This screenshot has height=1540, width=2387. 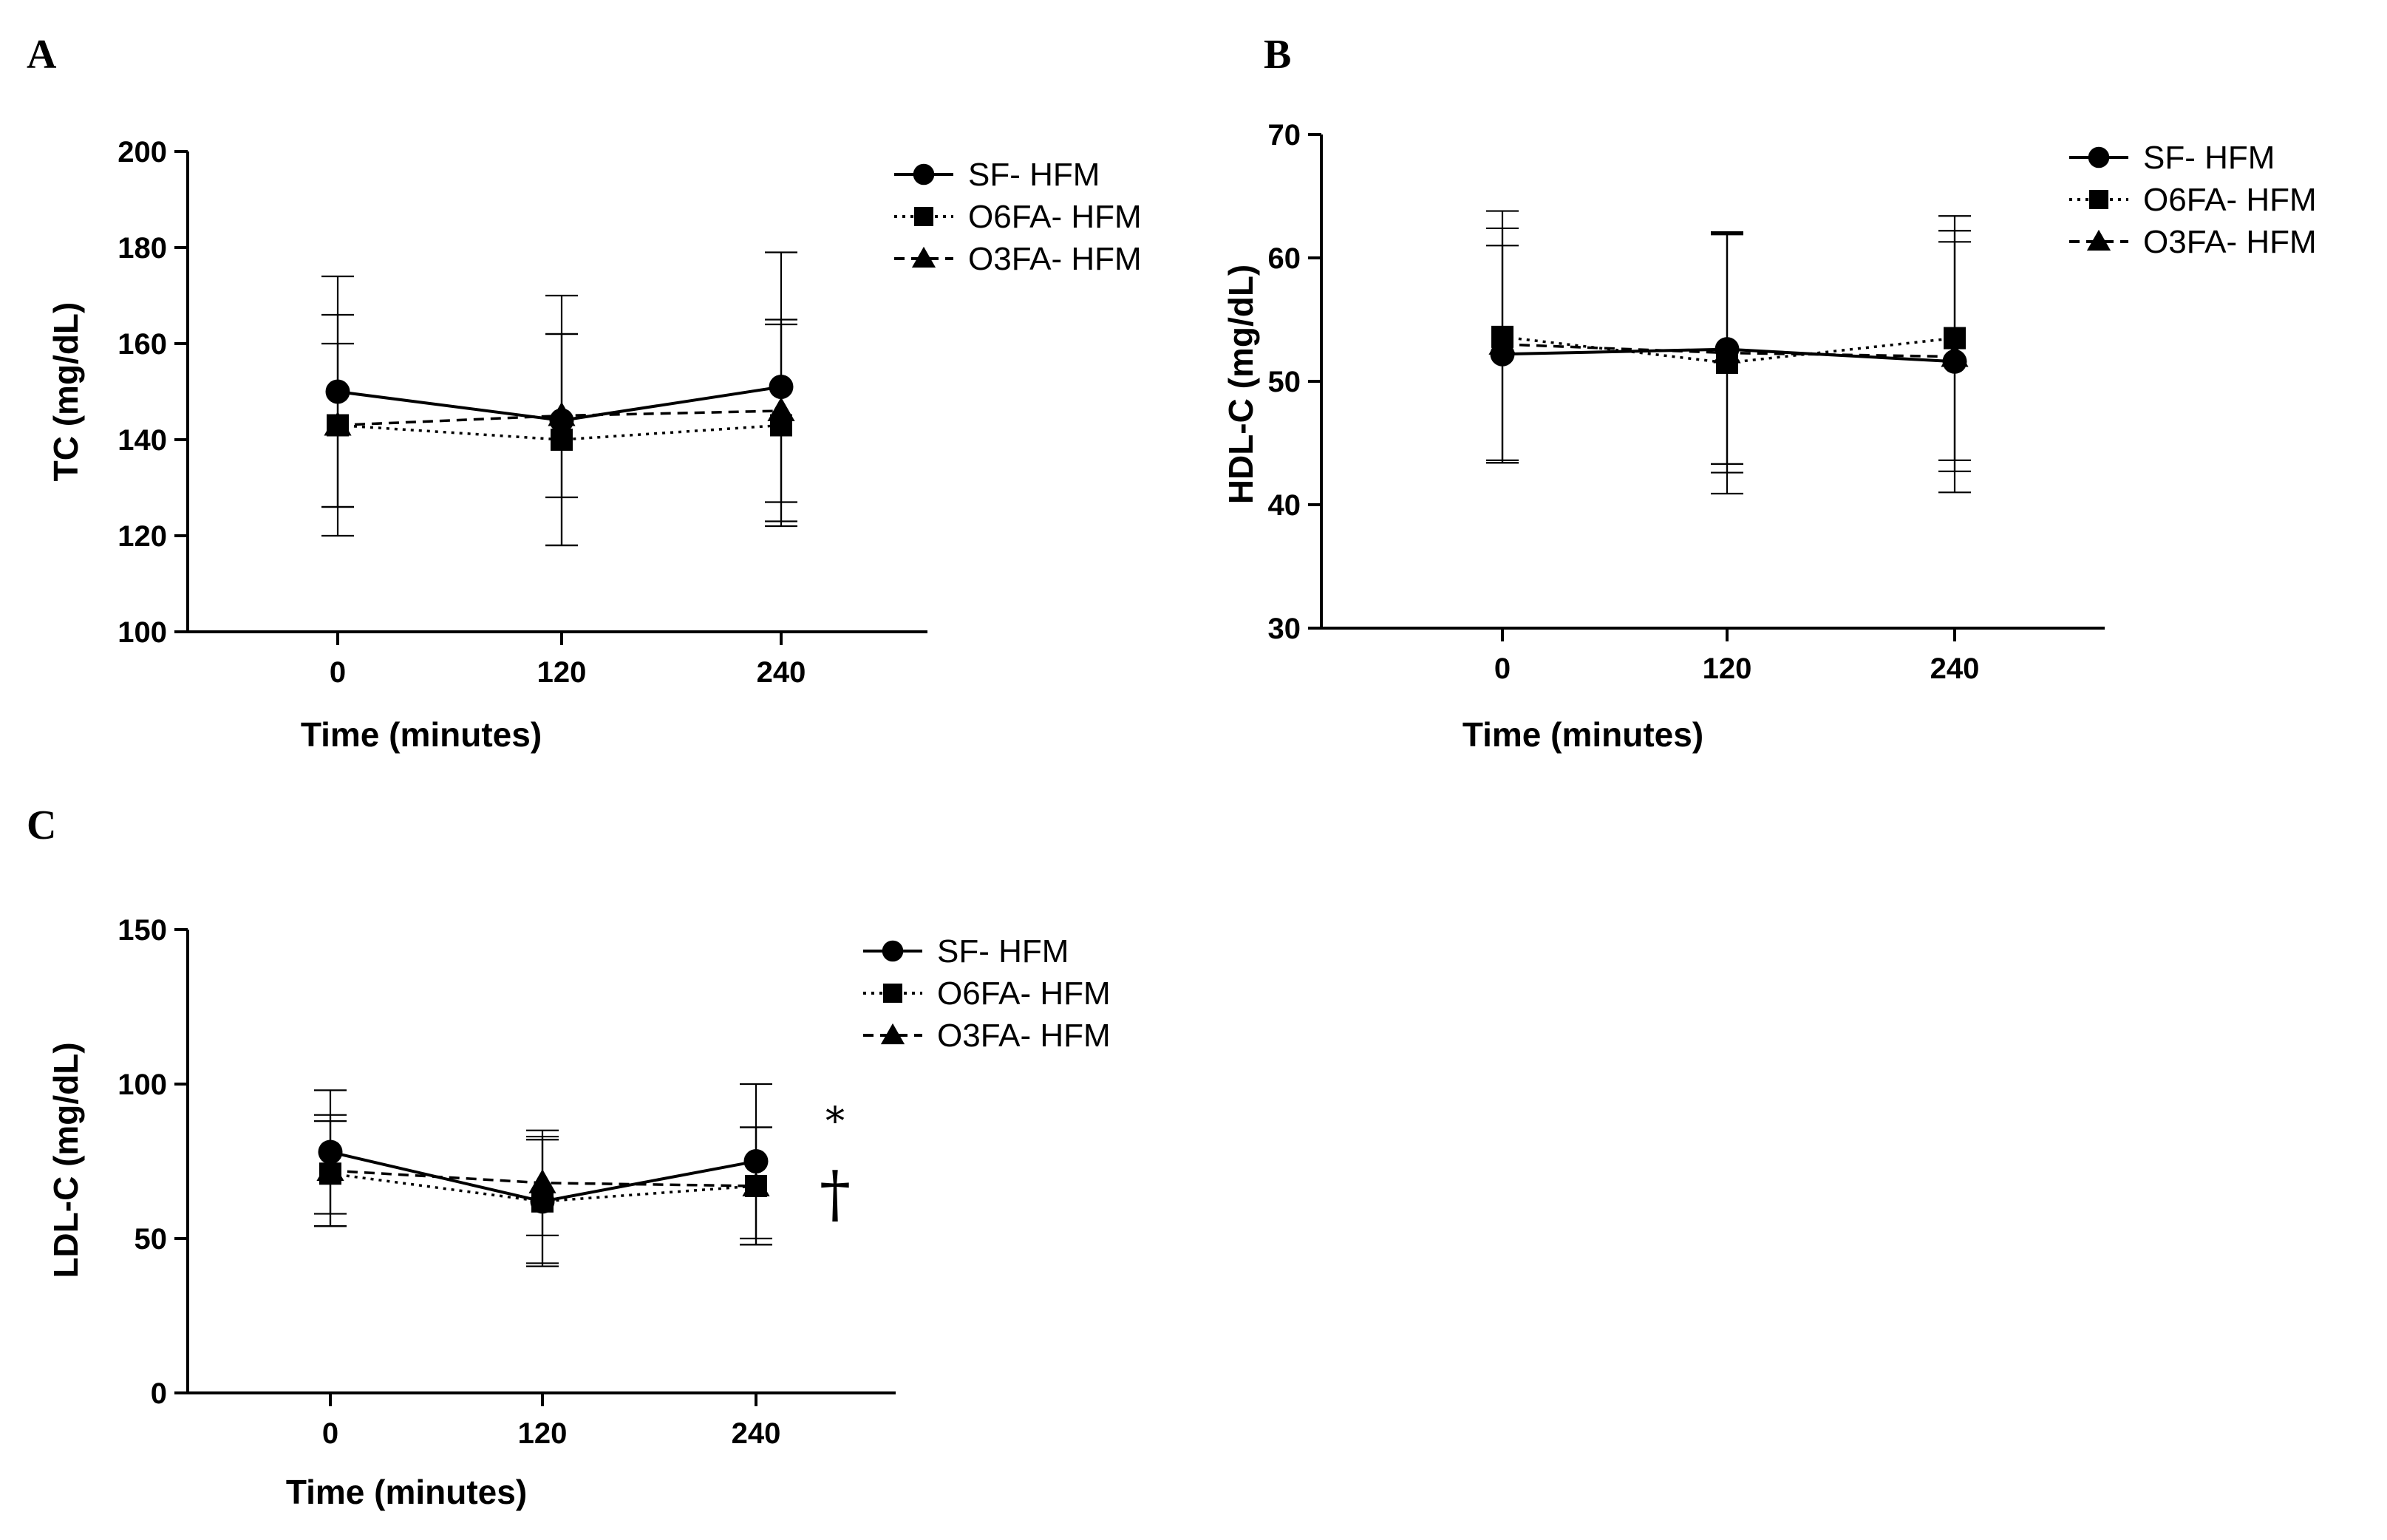 I want to click on y-tick-label: 180, so click(x=142, y=248).